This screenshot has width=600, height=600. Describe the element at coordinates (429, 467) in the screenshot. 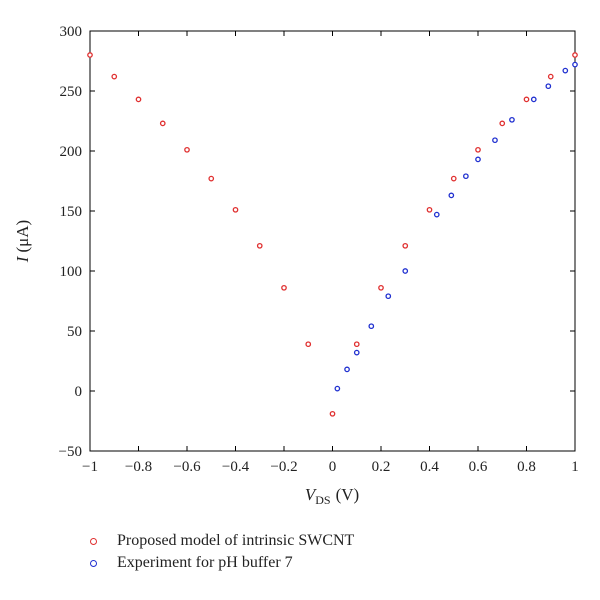

I see `x-tick-label: 0.4` at that location.